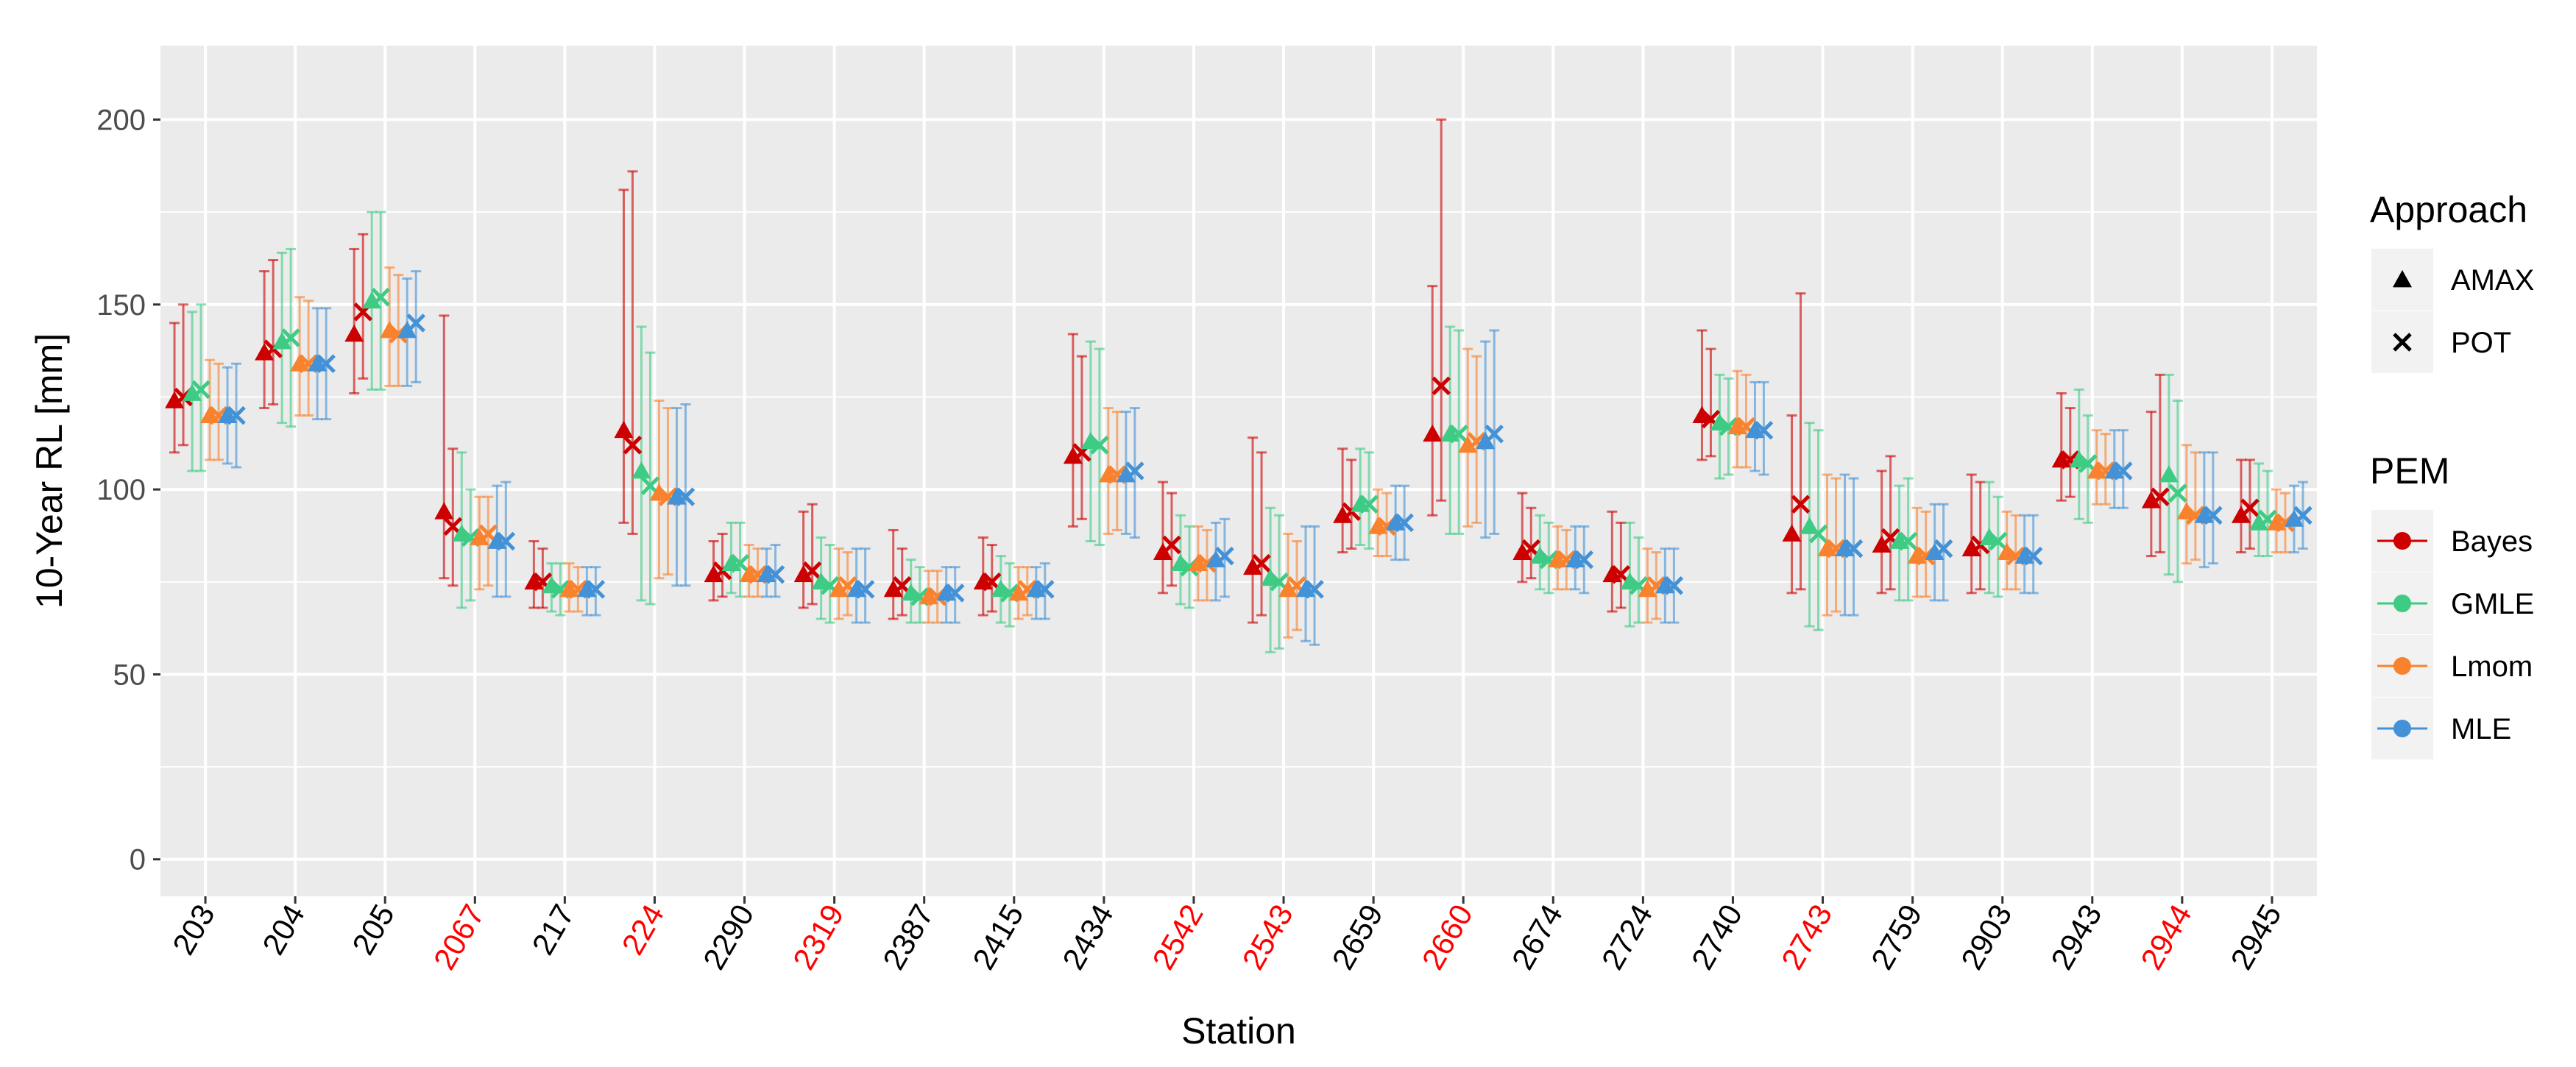 This screenshot has width=2576, height=1067. I want to click on x-tick-label: 2542, so click(1177, 936).